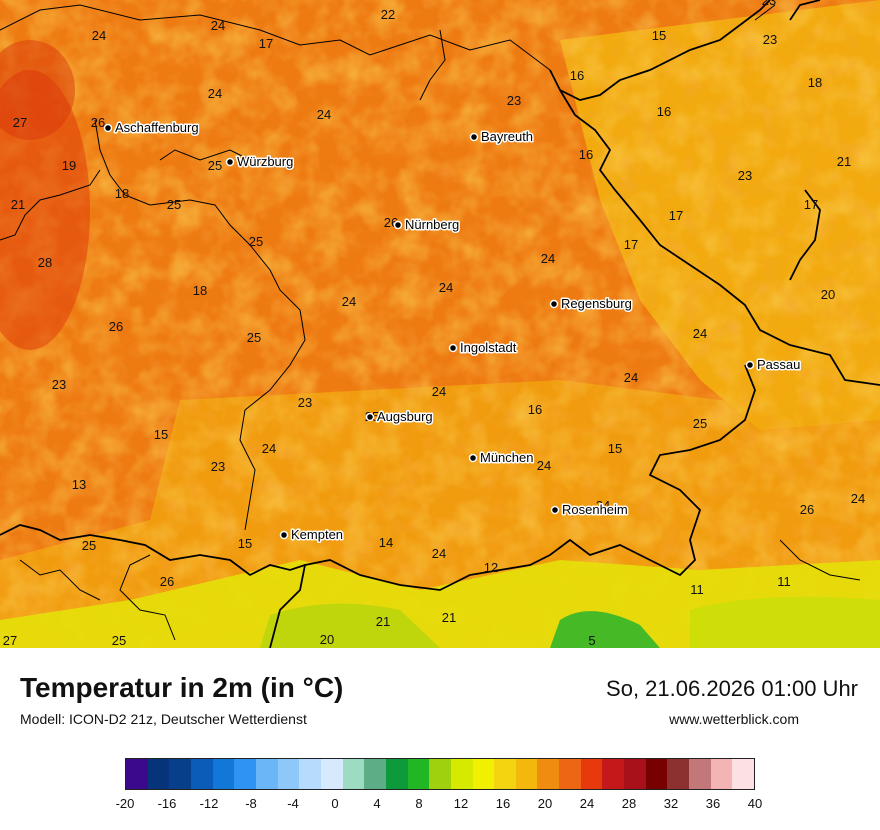  I want to click on temperature-value: 13, so click(79, 484).